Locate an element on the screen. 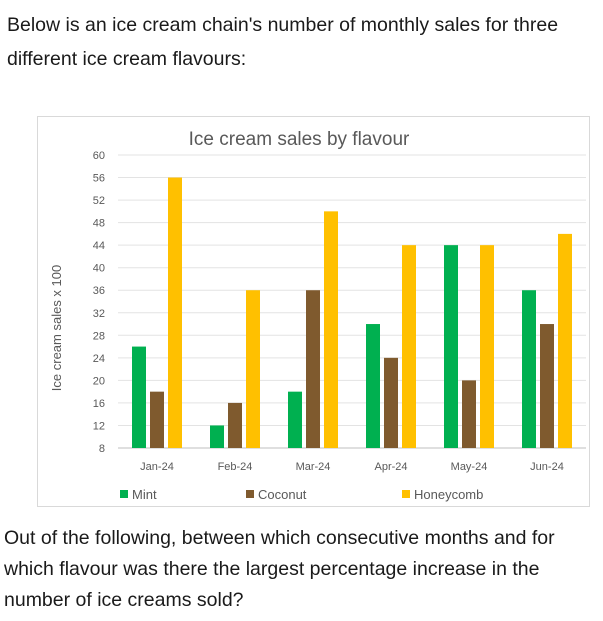  y-tick-label: 52 is located at coordinates (99, 201).